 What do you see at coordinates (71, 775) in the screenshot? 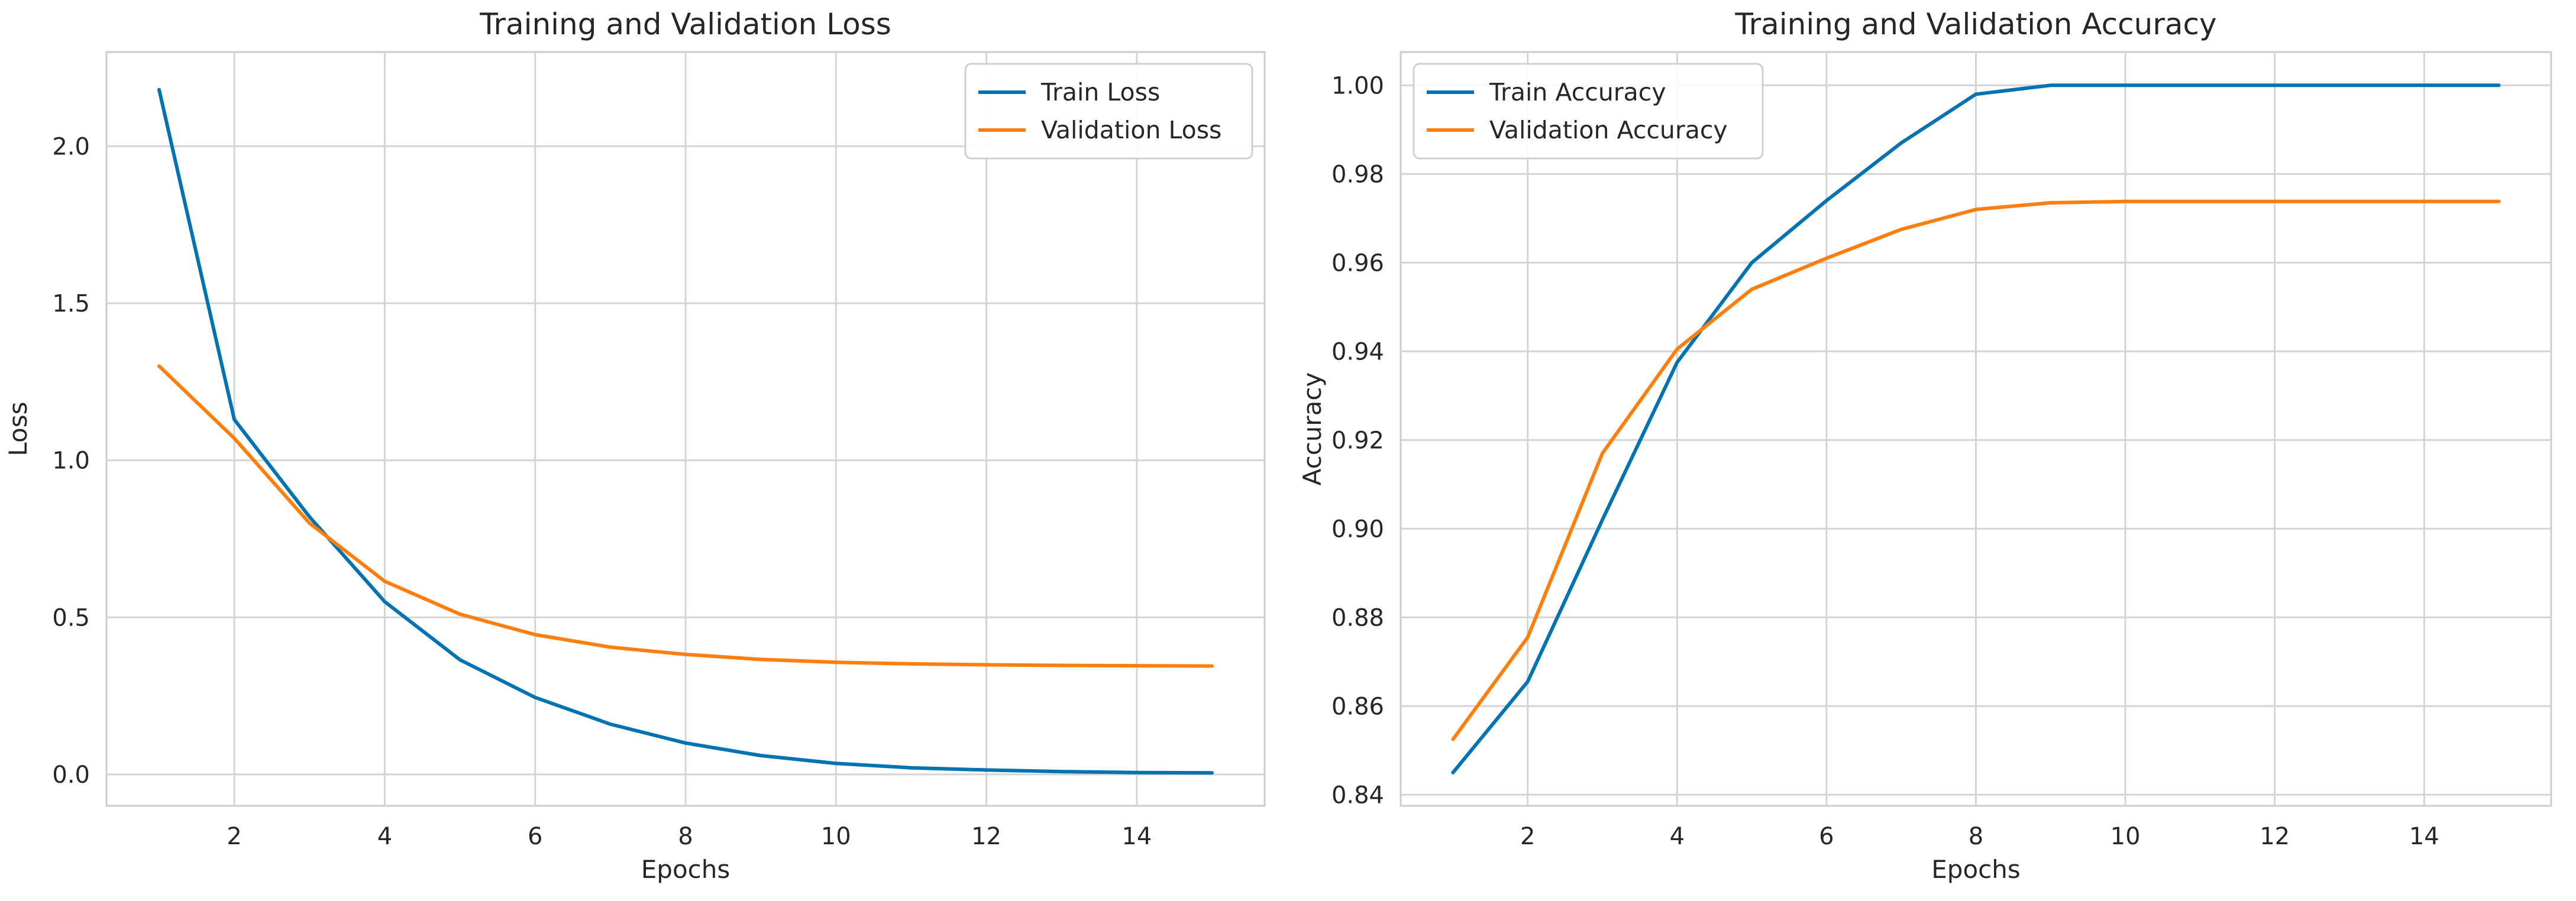
I see `y-tick-label: 0.0` at bounding box center [71, 775].